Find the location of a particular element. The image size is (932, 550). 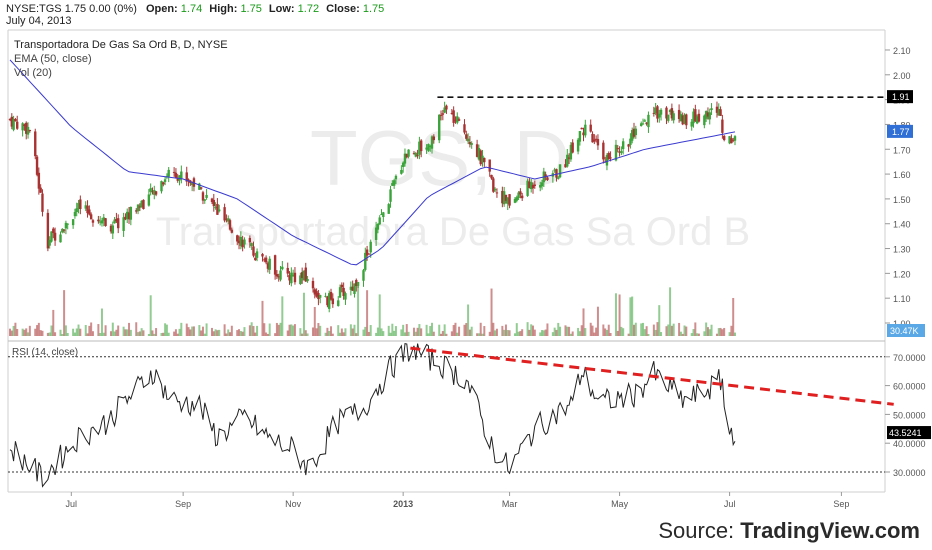

rsi-badge-label: 43.5241 is located at coordinates (905, 433).